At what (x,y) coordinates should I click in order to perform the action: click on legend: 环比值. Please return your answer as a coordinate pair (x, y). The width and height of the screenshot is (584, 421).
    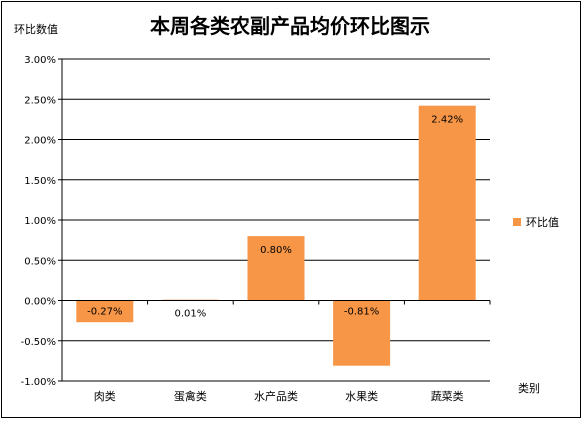
    Looking at the image, I should click on (536, 222).